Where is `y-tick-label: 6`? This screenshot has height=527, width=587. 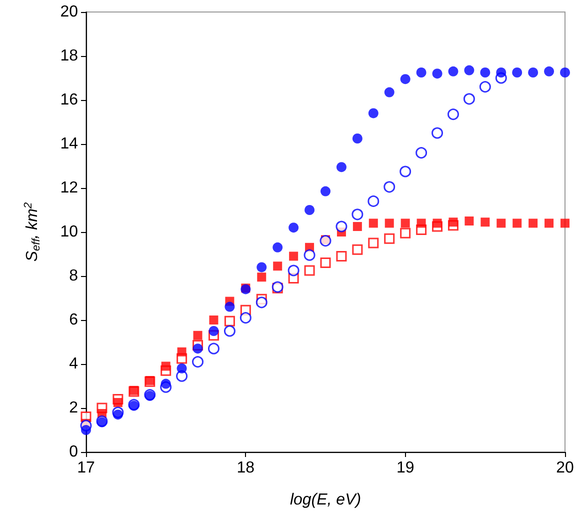 y-tick-label: 6 is located at coordinates (73, 320).